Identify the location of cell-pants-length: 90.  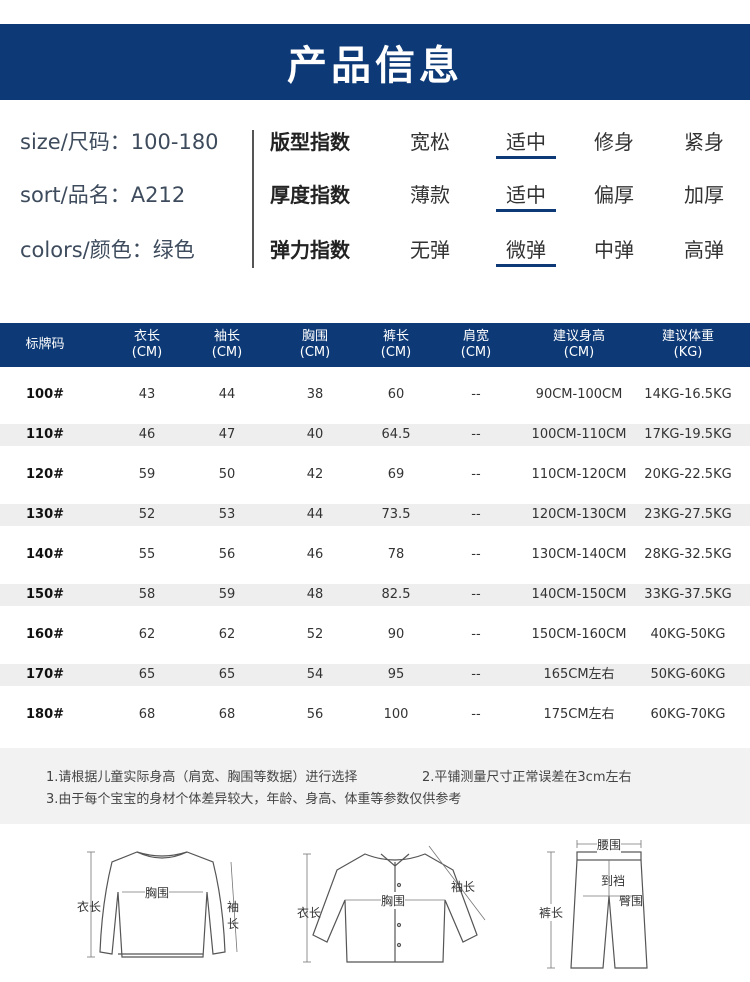
(396, 634).